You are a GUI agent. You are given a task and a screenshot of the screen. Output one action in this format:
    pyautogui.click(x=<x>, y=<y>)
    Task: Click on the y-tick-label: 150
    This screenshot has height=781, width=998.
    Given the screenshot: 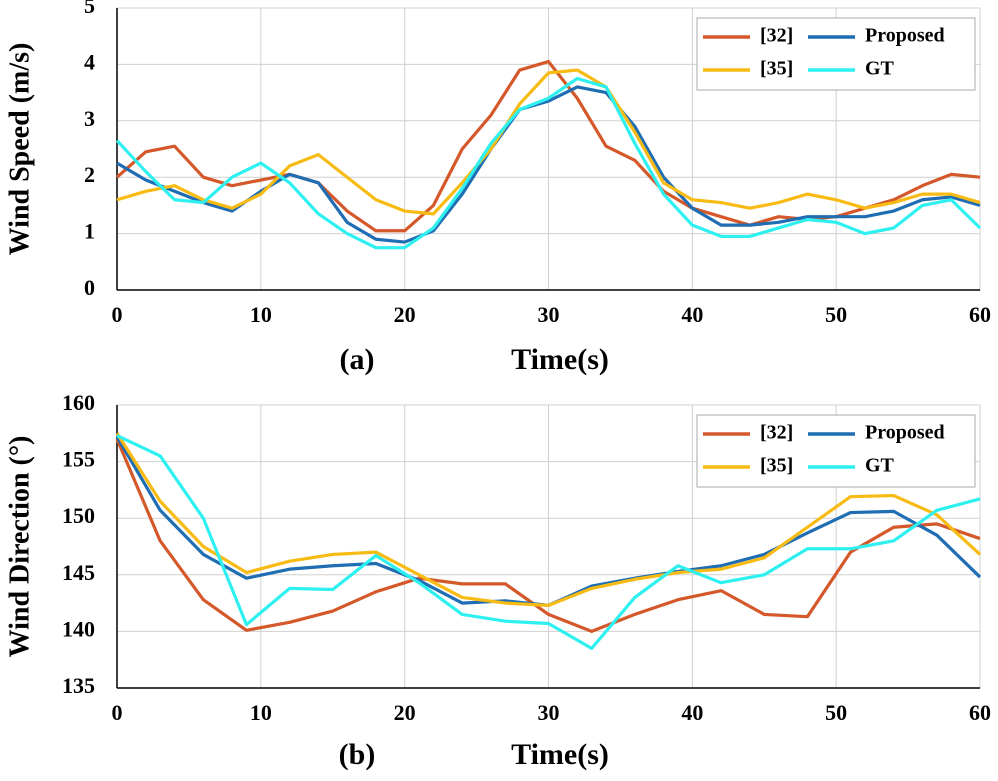 What is the action you would take?
    pyautogui.click(x=78, y=515)
    